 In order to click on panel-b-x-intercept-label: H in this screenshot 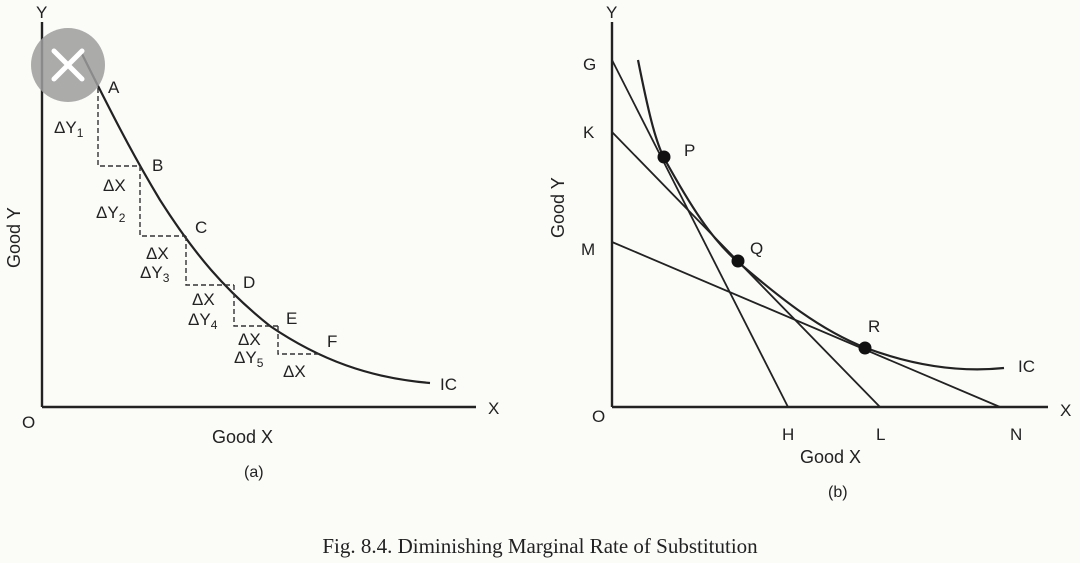, I will do `click(788, 434)`.